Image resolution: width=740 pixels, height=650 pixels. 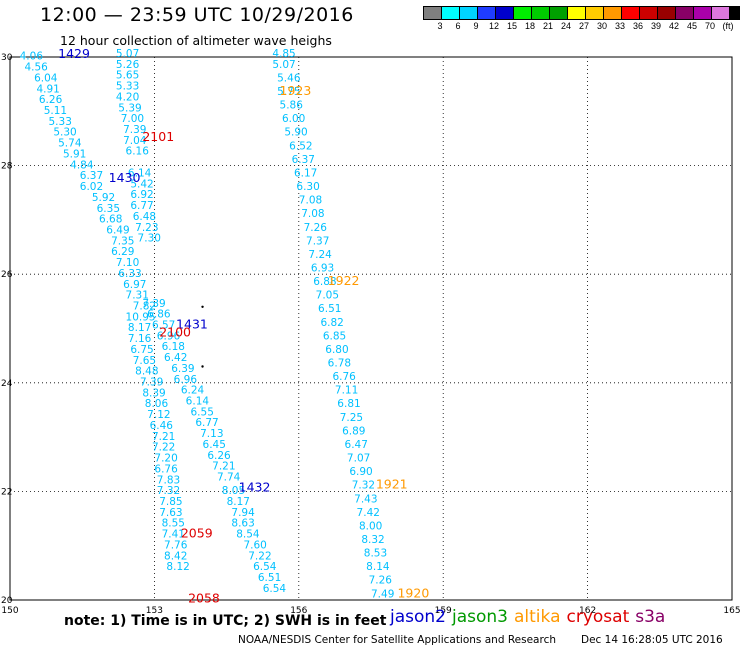 I want to click on wave-height-value: 6.52, so click(x=300, y=146).